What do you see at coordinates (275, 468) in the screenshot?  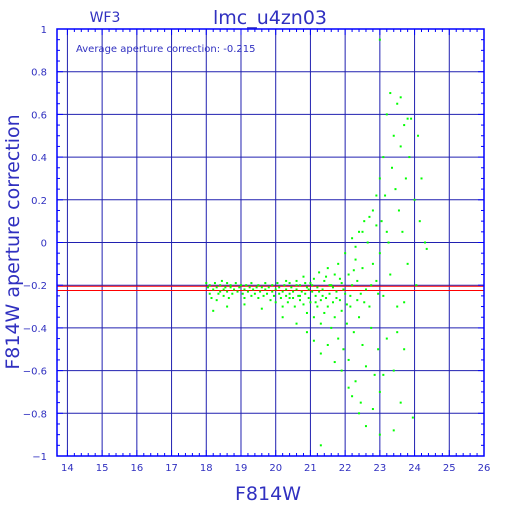 I see `x-tick-labels: 14 15 16 17 18 19 20 21 22 23 24 25 26` at bounding box center [275, 468].